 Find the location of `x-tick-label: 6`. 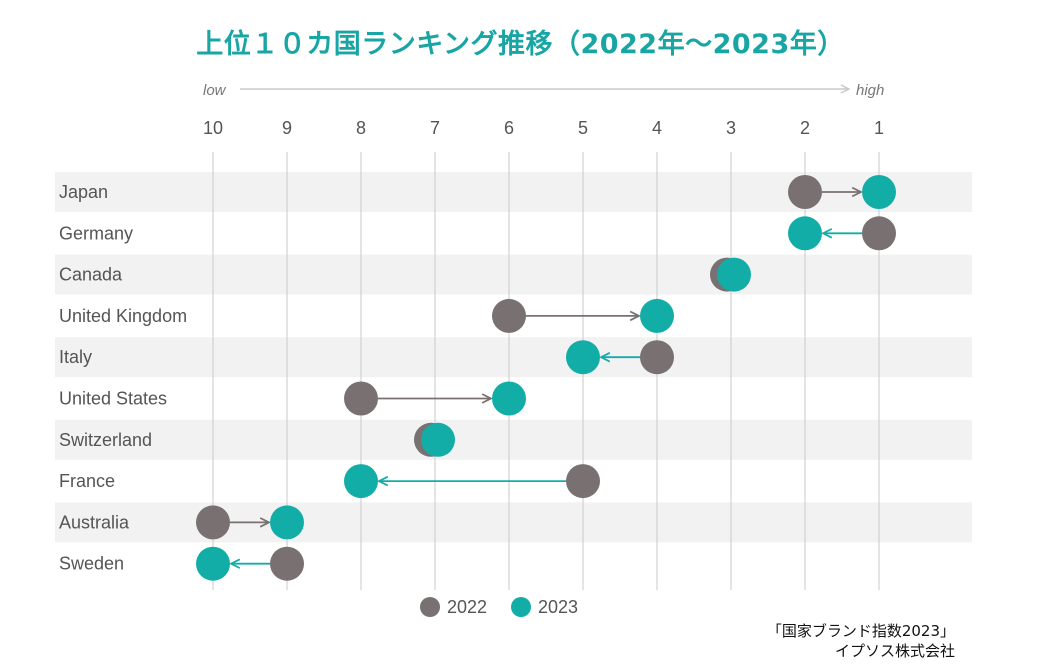

x-tick-label: 6 is located at coordinates (509, 128).